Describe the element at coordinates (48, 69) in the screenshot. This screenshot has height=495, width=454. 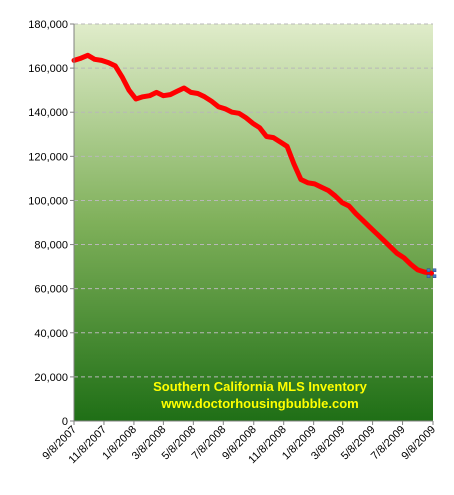
I see `y-tick-label: 160,000` at that location.